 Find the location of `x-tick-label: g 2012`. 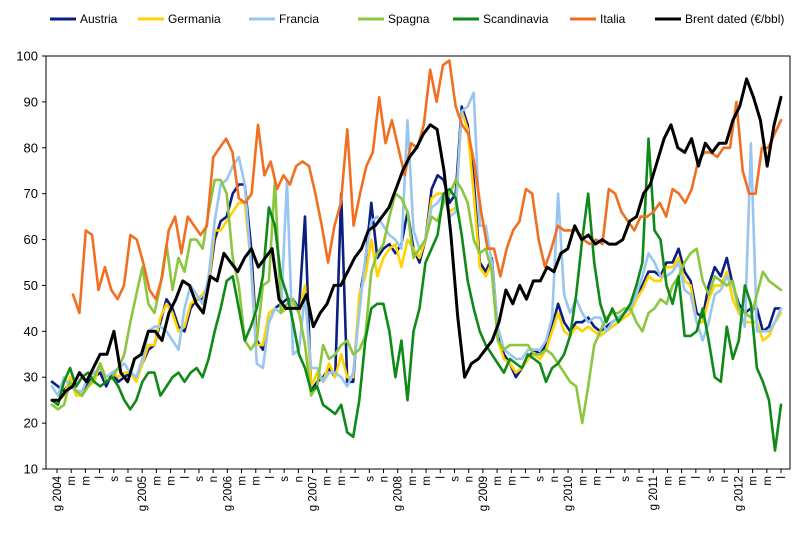

x-tick-label: g 2012 is located at coordinates (739, 493).